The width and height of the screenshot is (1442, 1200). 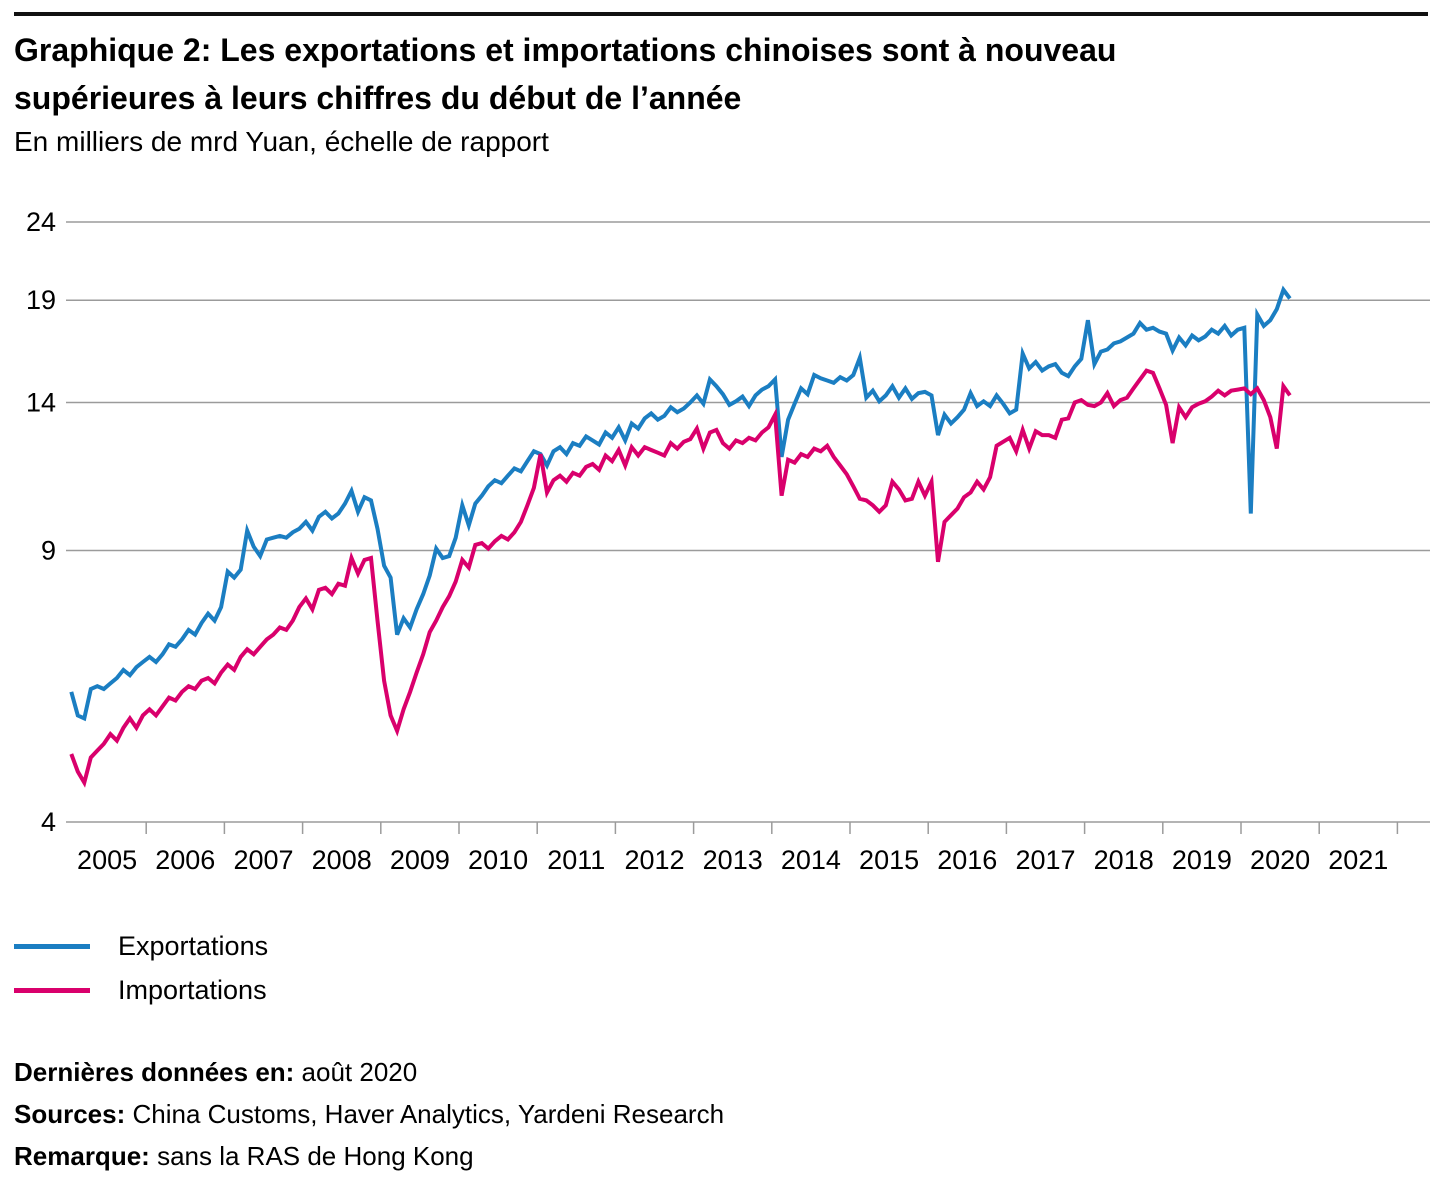 I want to click on y-axis-label: 19, so click(x=41, y=300).